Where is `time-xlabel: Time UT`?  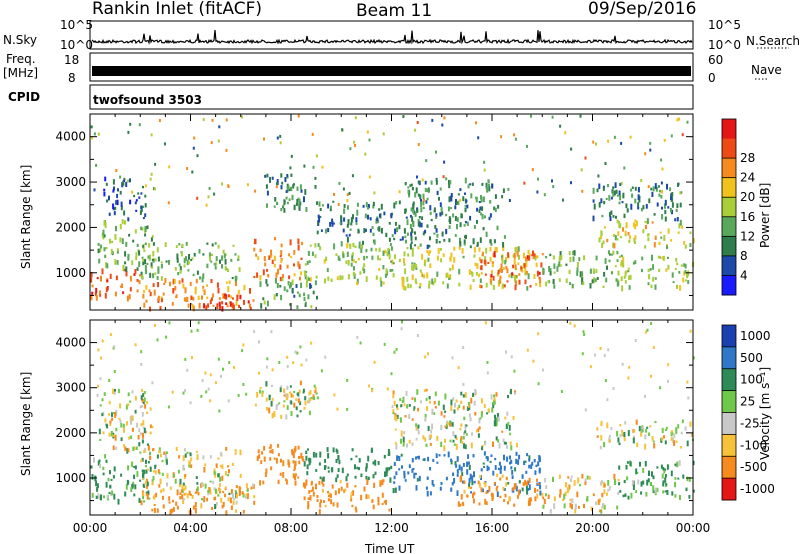
time-xlabel: Time UT is located at coordinates (389, 548).